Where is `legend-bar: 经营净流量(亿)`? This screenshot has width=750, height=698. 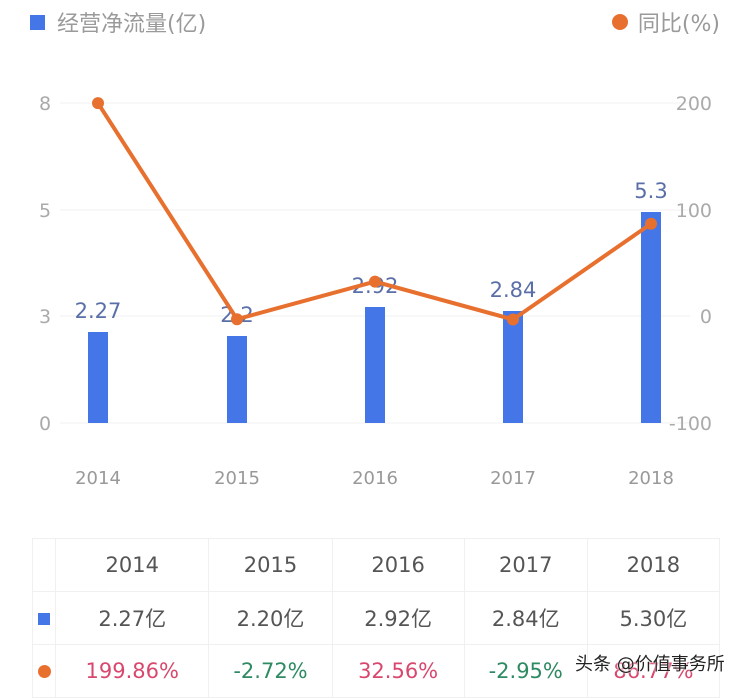
legend-bar: 经营净流量(亿) is located at coordinates (118, 22).